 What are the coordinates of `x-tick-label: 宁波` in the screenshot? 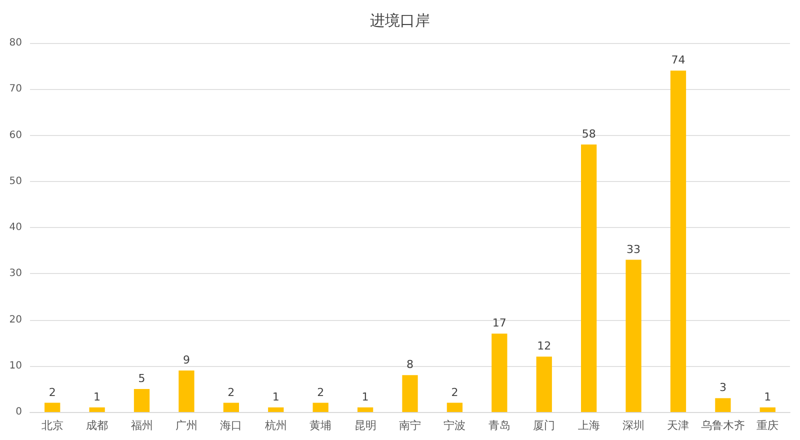 It's located at (455, 425).